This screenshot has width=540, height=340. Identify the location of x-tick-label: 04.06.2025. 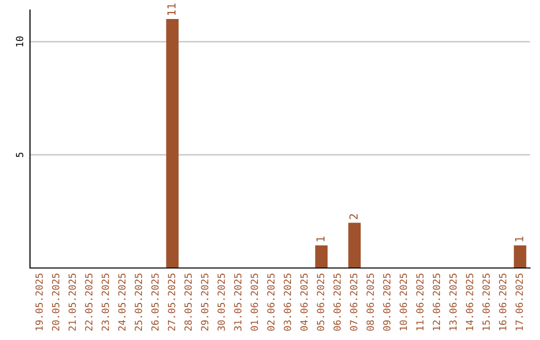
(304, 302).